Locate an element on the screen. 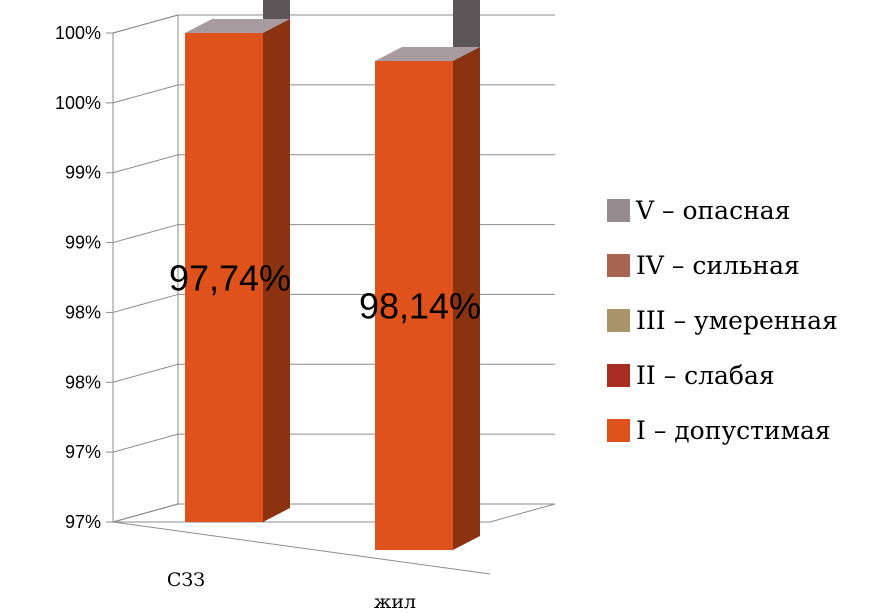 This screenshot has width=894, height=613. data-label: 98,14% is located at coordinates (420, 305).